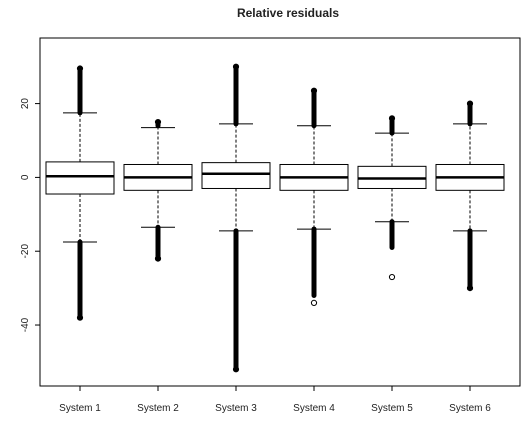 The height and width of the screenshot is (424, 528). What do you see at coordinates (25, 177) in the screenshot?
I see `y-tick-label: 0` at bounding box center [25, 177].